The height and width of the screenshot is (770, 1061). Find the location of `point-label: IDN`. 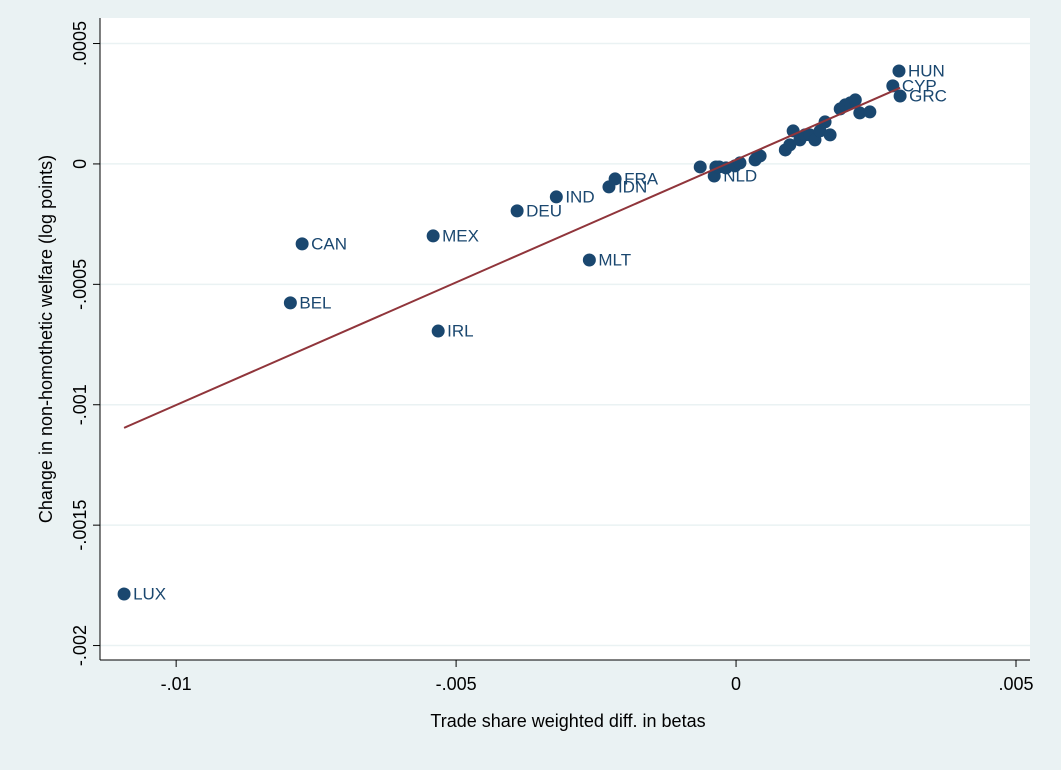

point-label: IDN is located at coordinates (632, 186).